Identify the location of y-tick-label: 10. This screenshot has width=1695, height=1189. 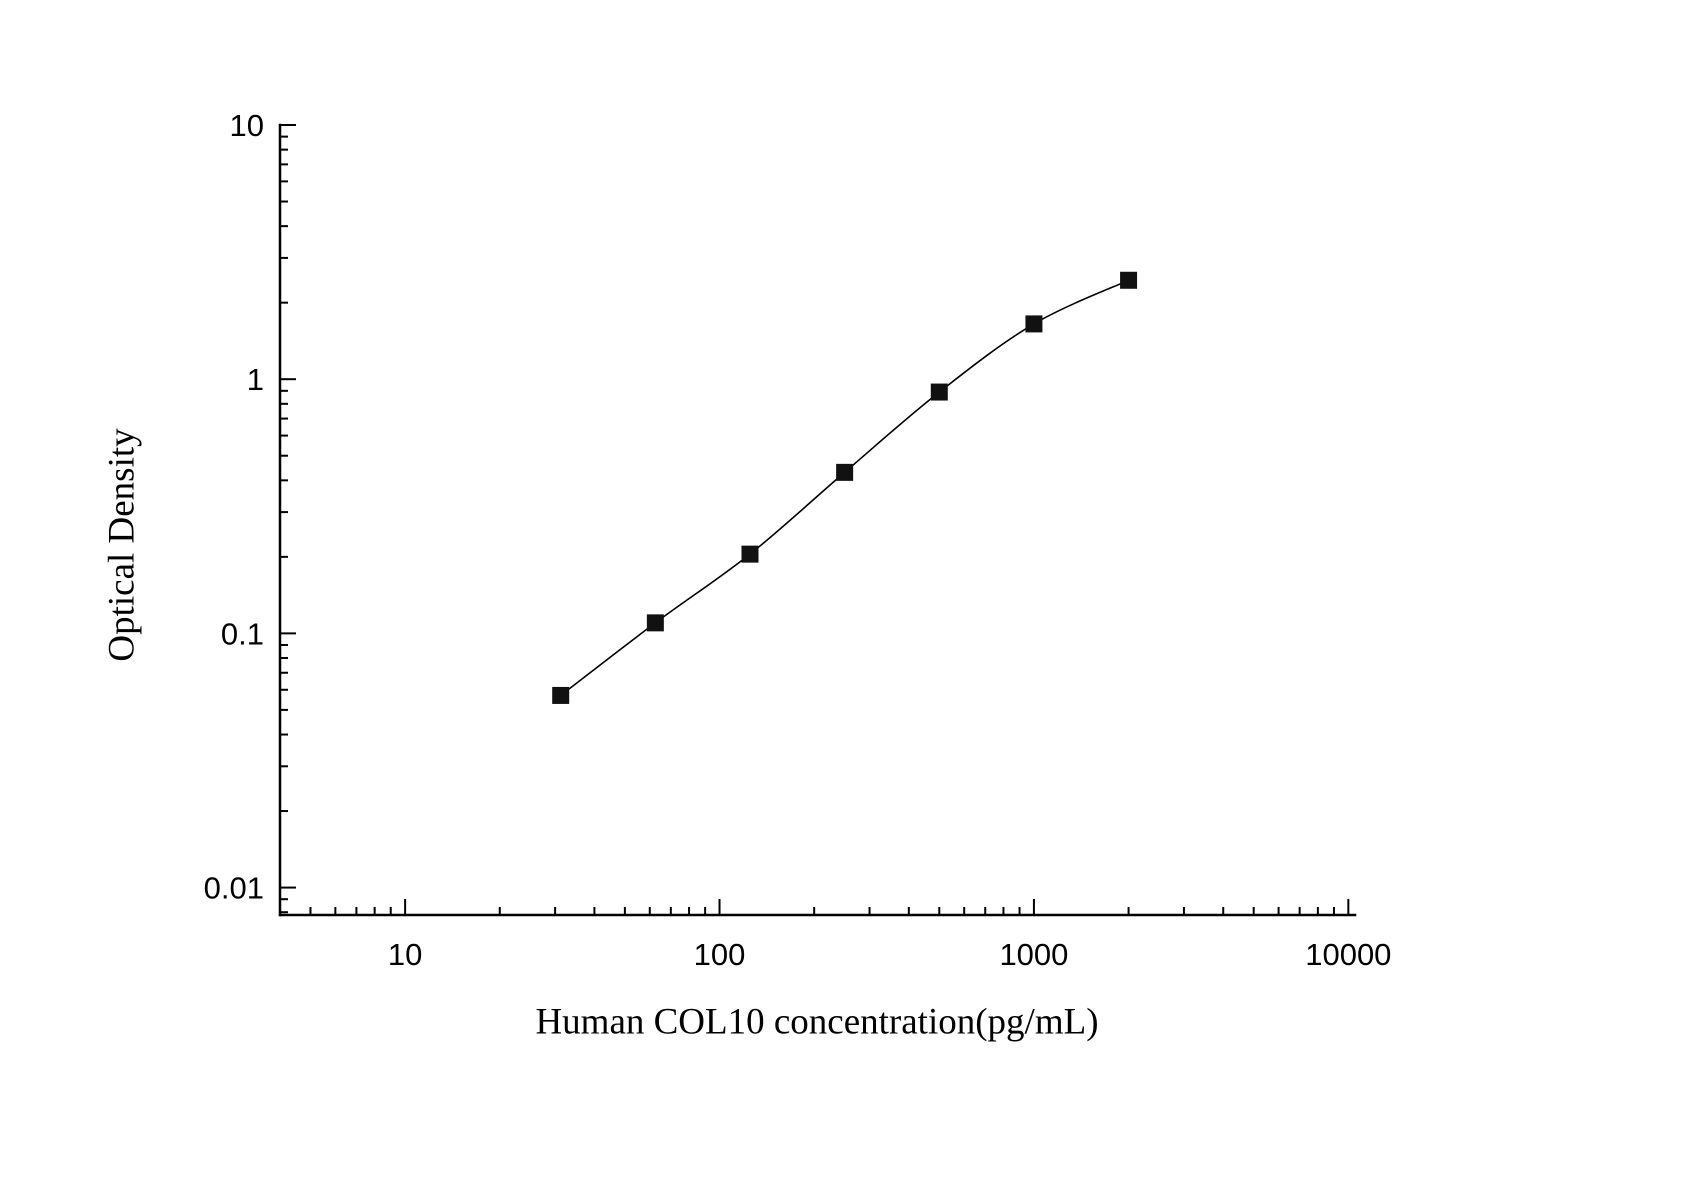
(247, 125).